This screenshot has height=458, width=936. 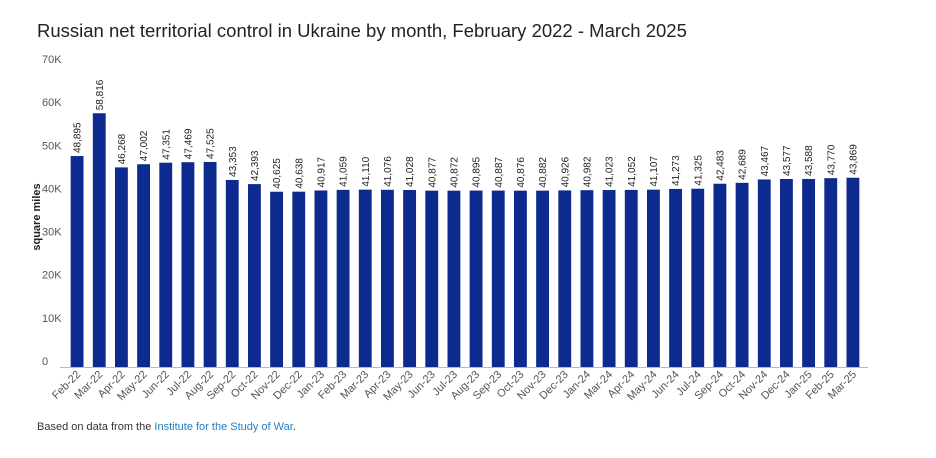 I want to click on data-label: 48,895, so click(x=78, y=137).